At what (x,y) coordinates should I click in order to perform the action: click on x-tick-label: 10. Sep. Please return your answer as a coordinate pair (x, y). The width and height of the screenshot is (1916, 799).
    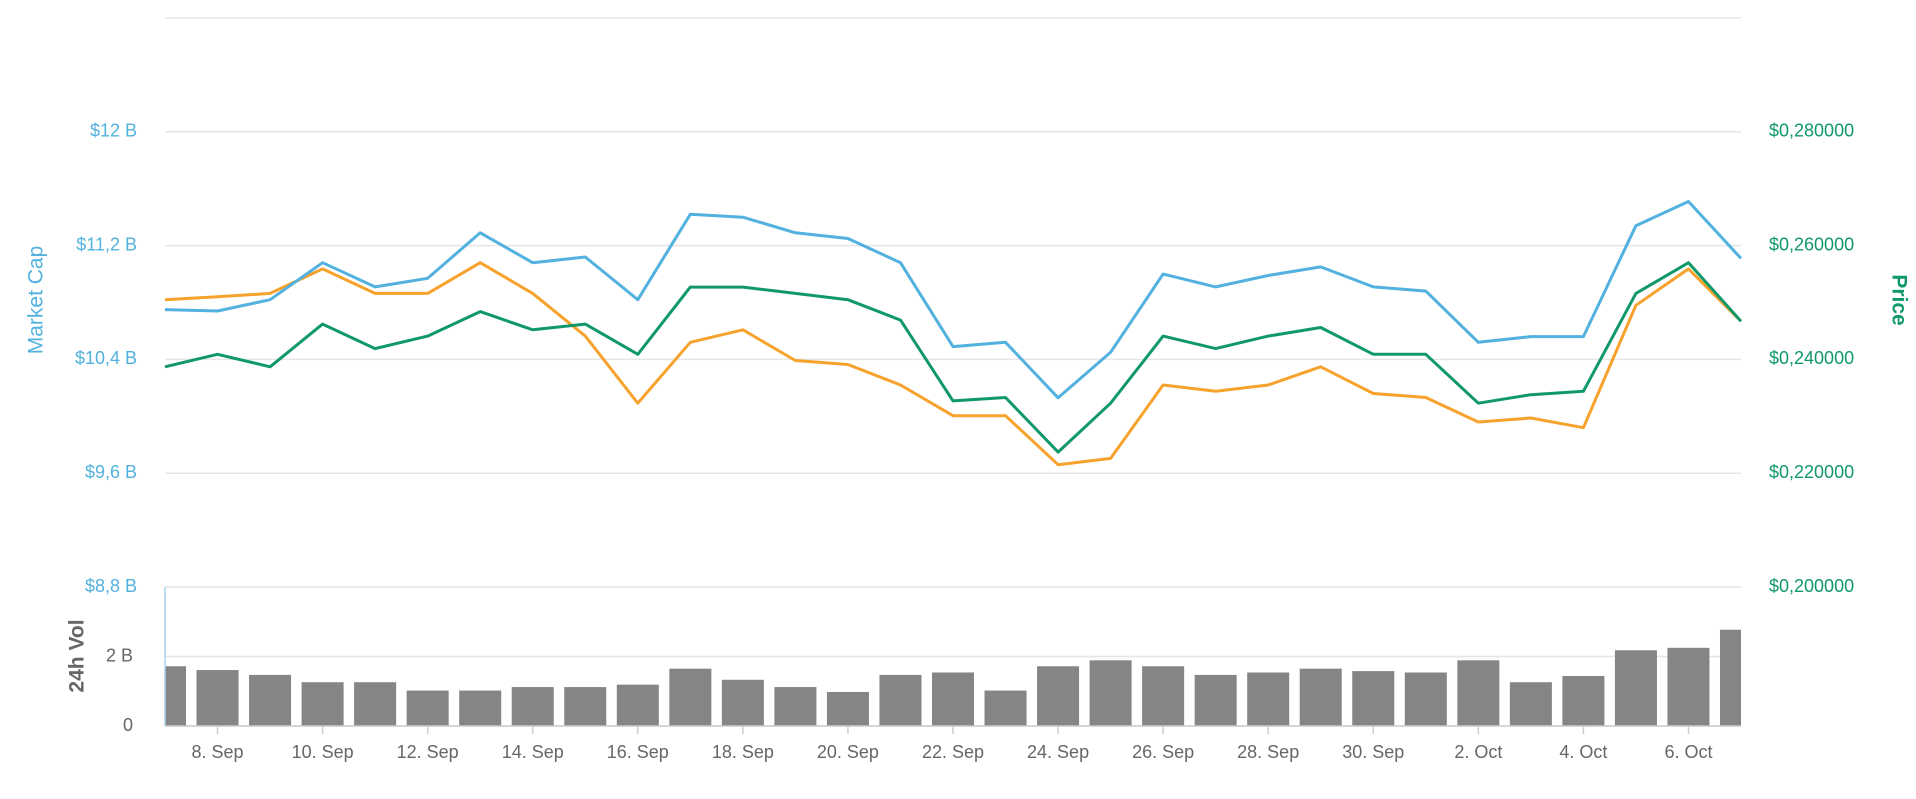
    Looking at the image, I should click on (323, 752).